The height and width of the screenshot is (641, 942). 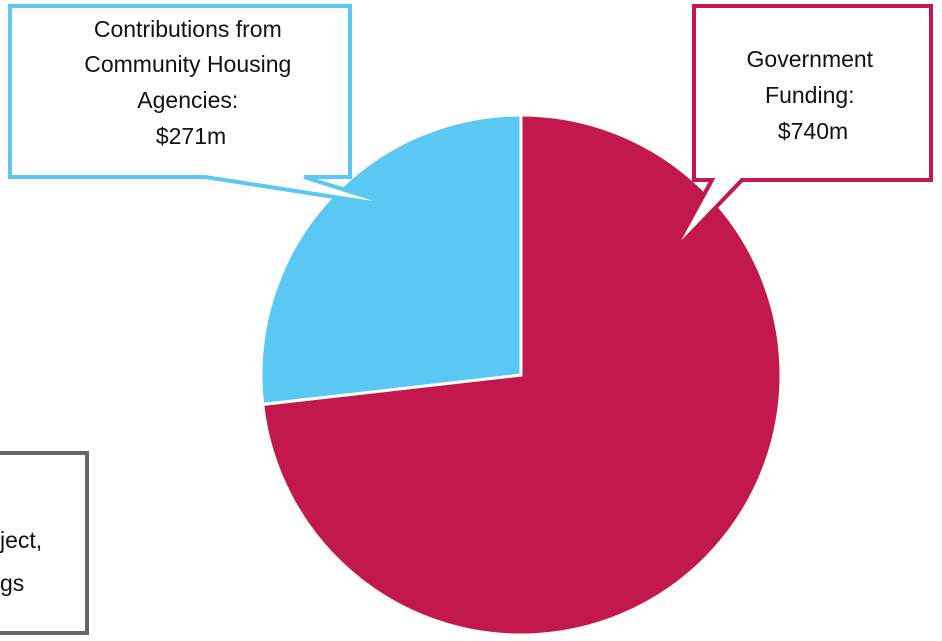 I want to click on government-funding-value: $740m, so click(x=813, y=131).